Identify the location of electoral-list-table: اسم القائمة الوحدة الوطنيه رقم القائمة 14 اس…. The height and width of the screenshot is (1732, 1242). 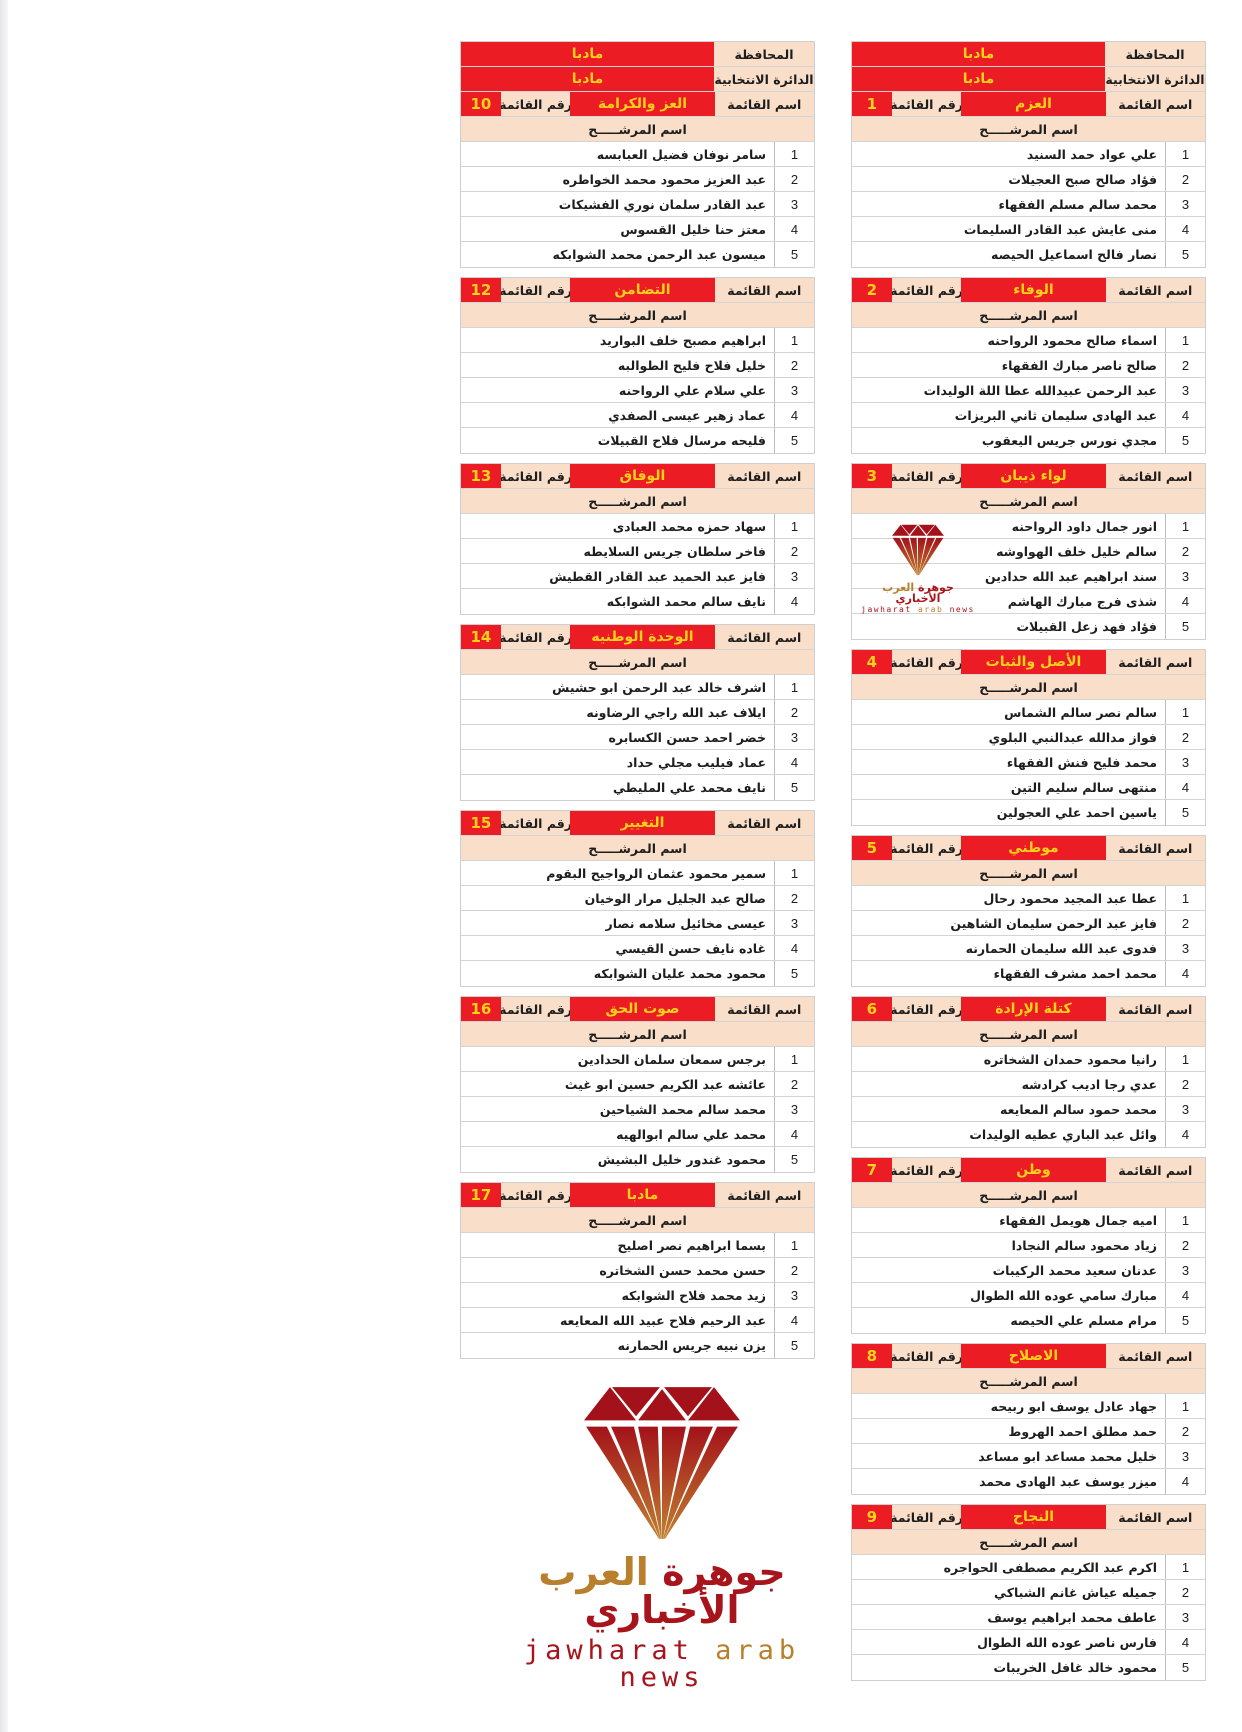
(637, 712).